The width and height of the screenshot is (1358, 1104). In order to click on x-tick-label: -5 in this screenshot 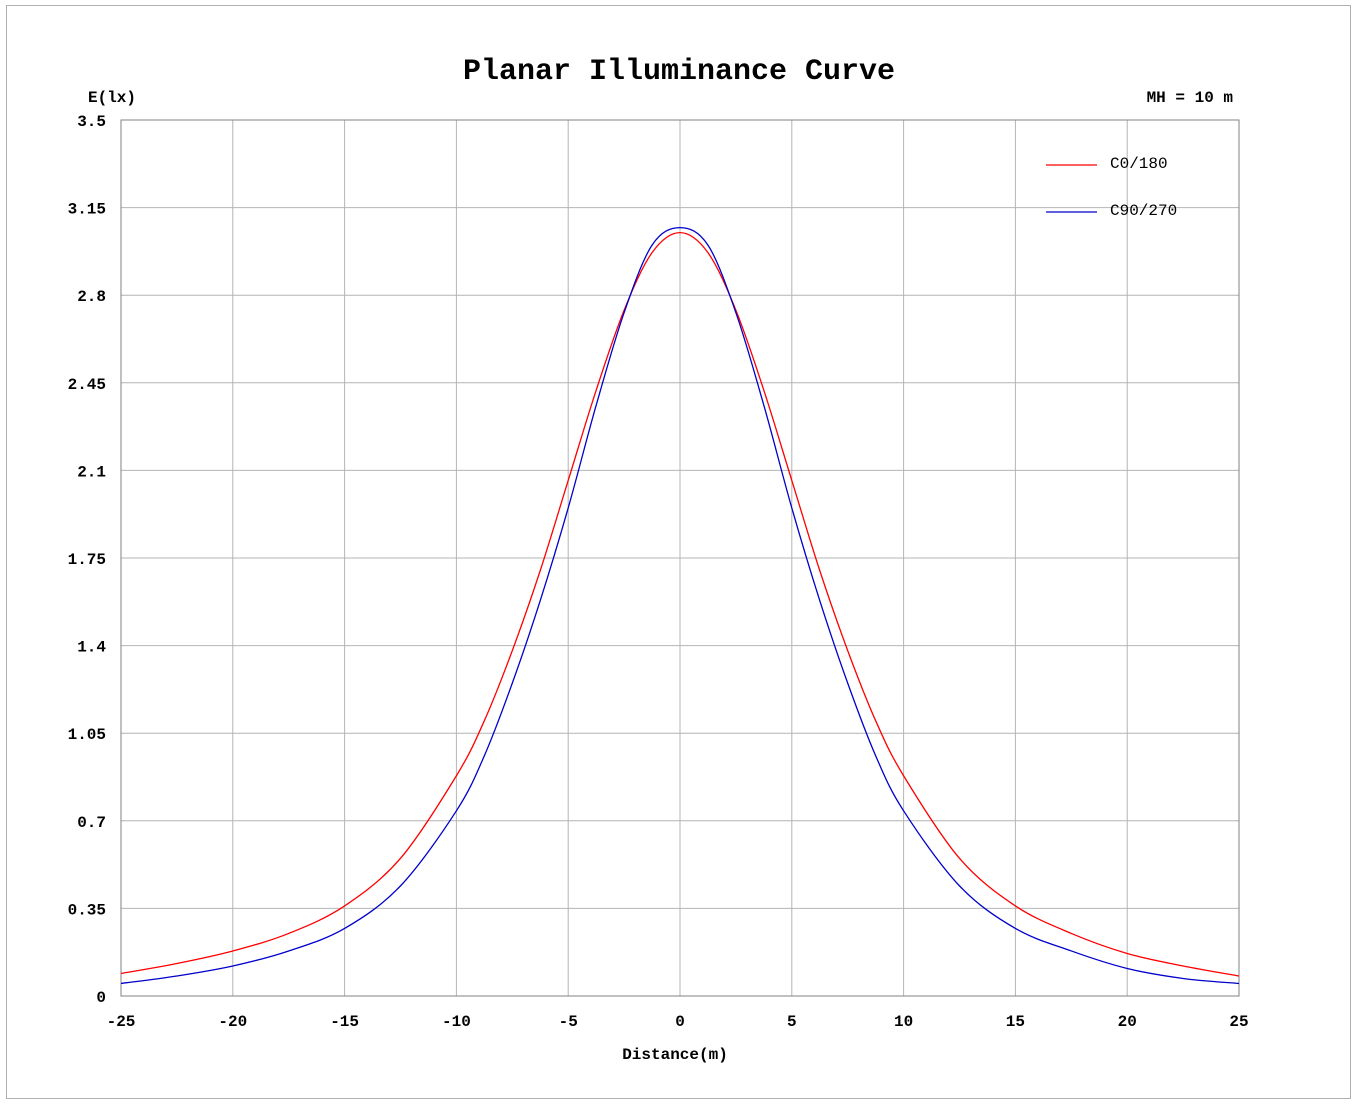, I will do `click(568, 1022)`.